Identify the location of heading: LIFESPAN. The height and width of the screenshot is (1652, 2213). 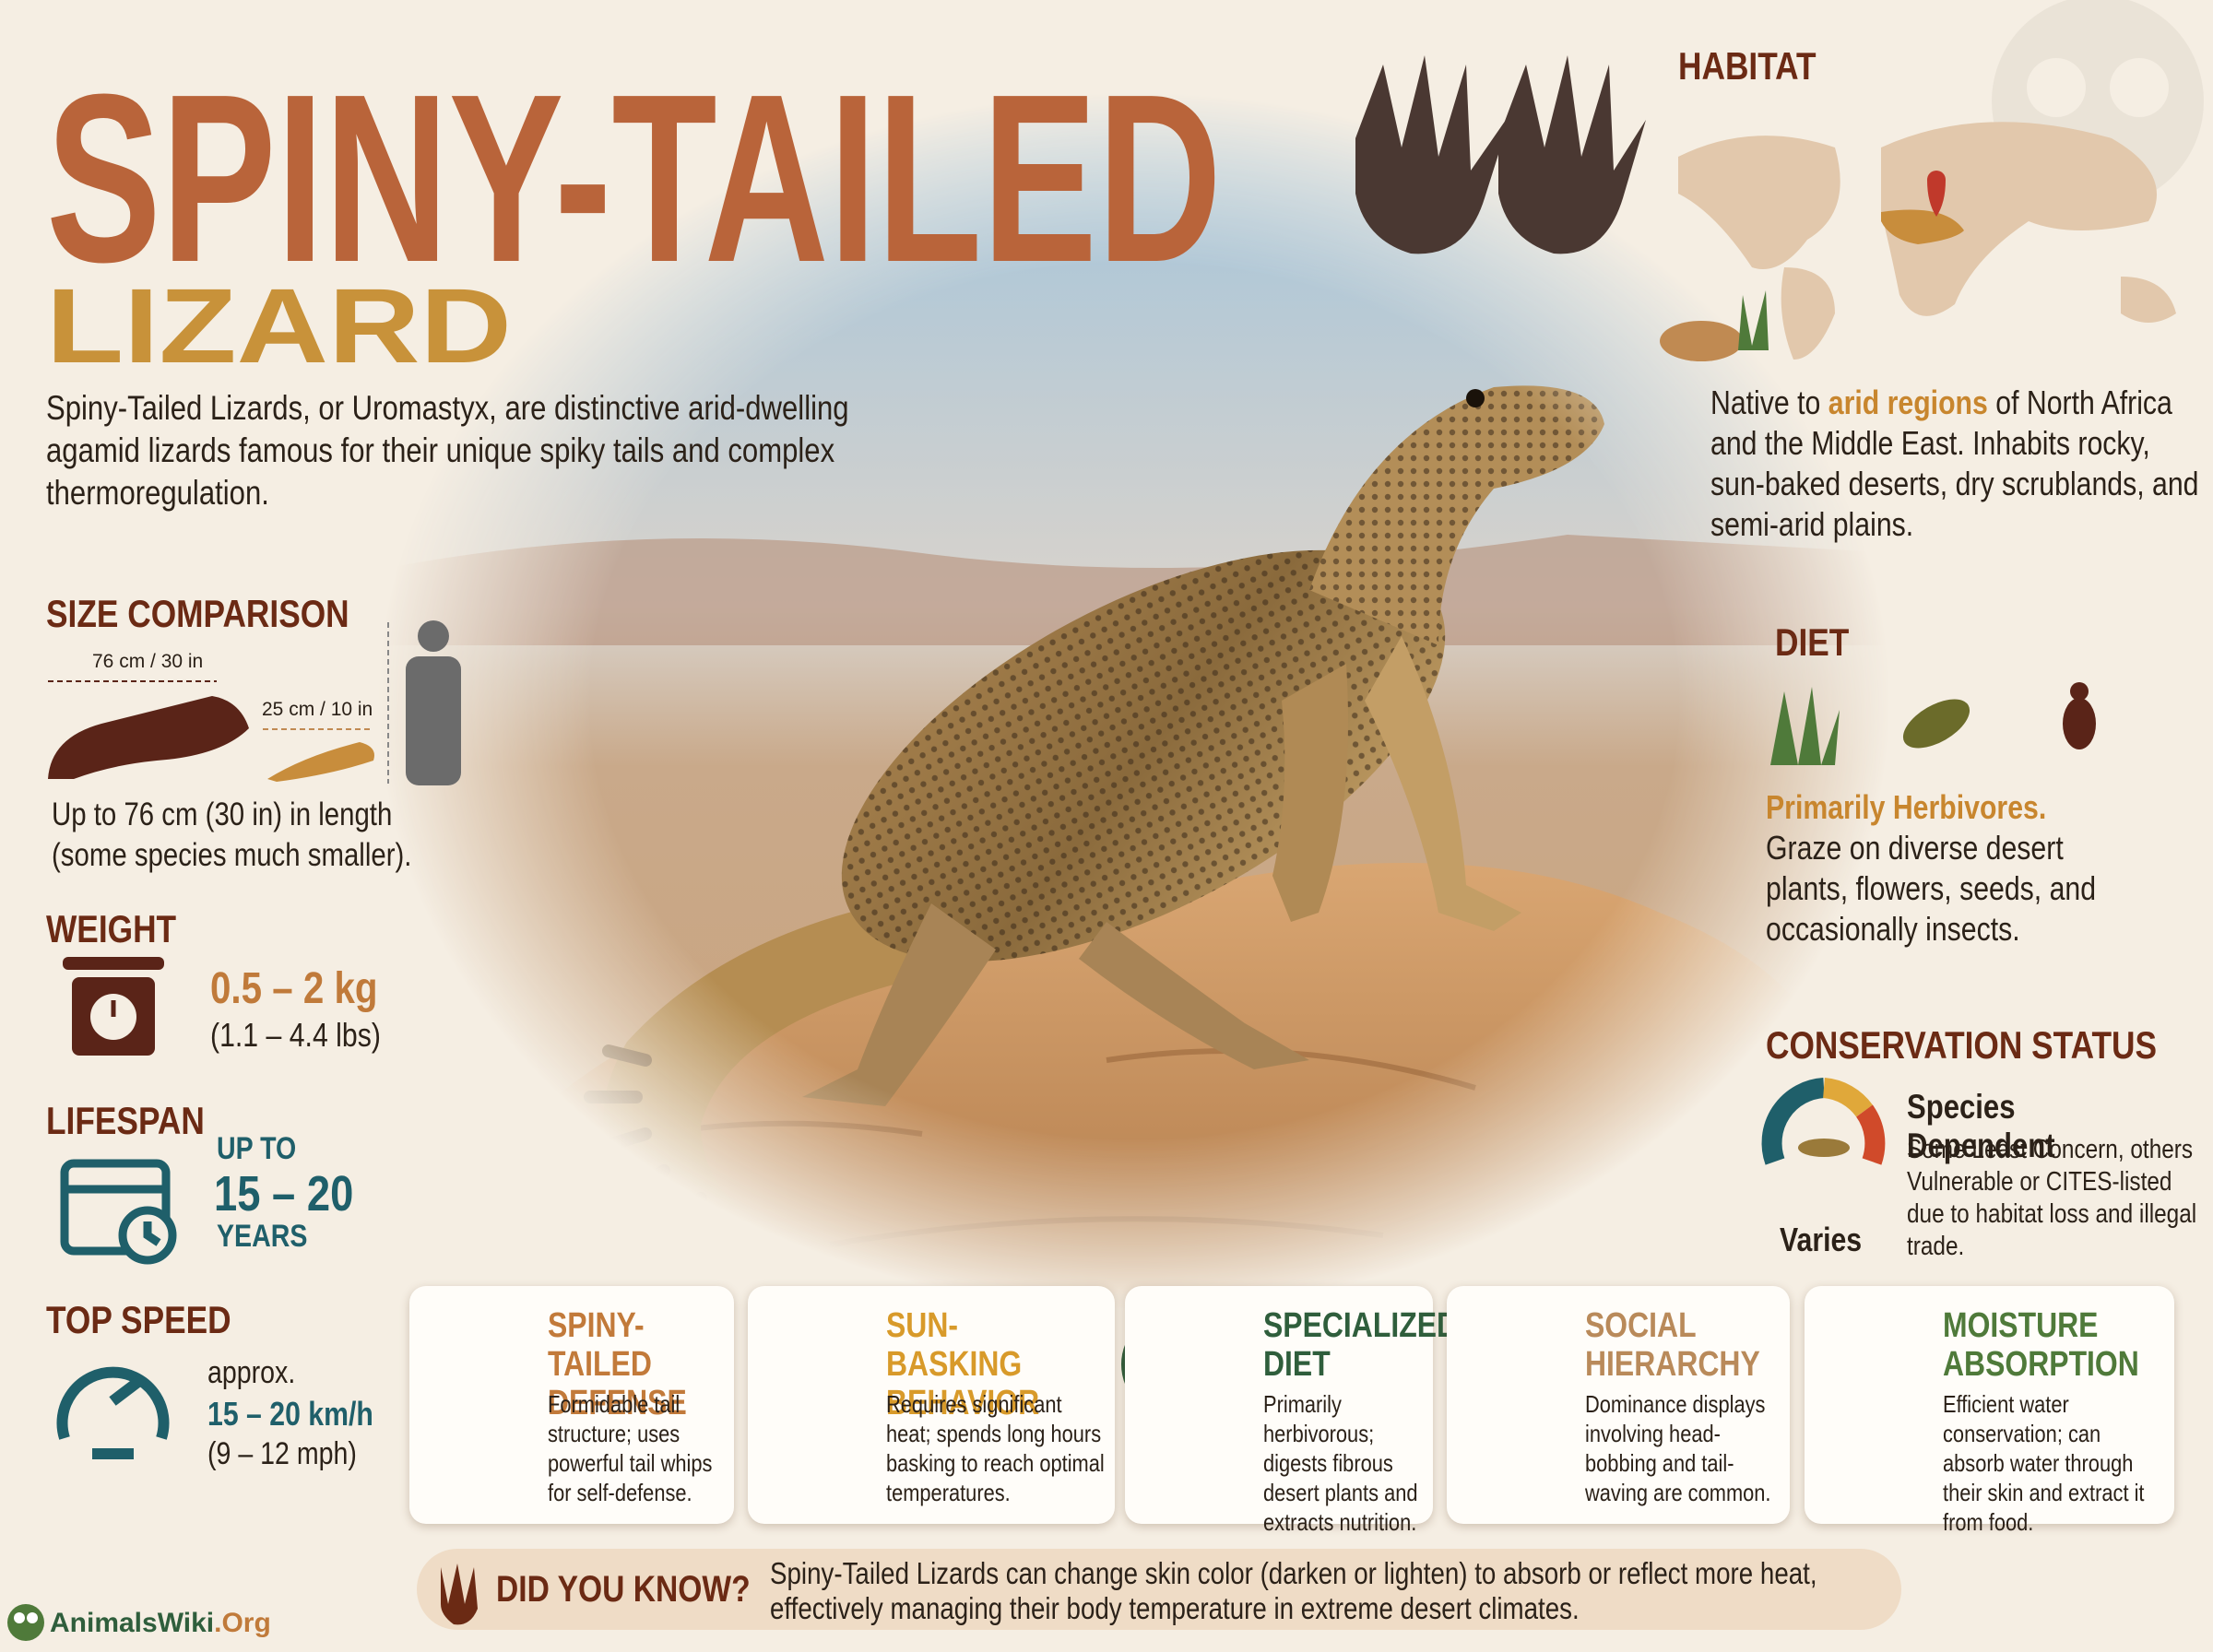
(125, 1120).